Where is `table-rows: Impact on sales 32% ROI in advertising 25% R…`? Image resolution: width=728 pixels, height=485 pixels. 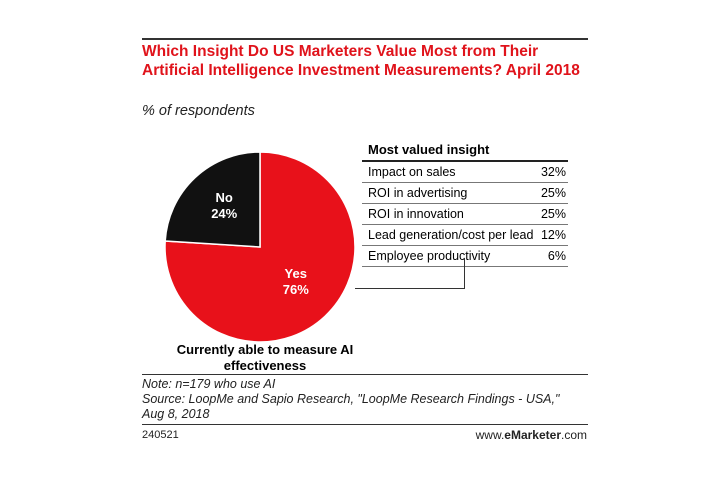
table-rows: Impact on sales 32% ROI in advertising 25% R… is located at coordinates (465, 214).